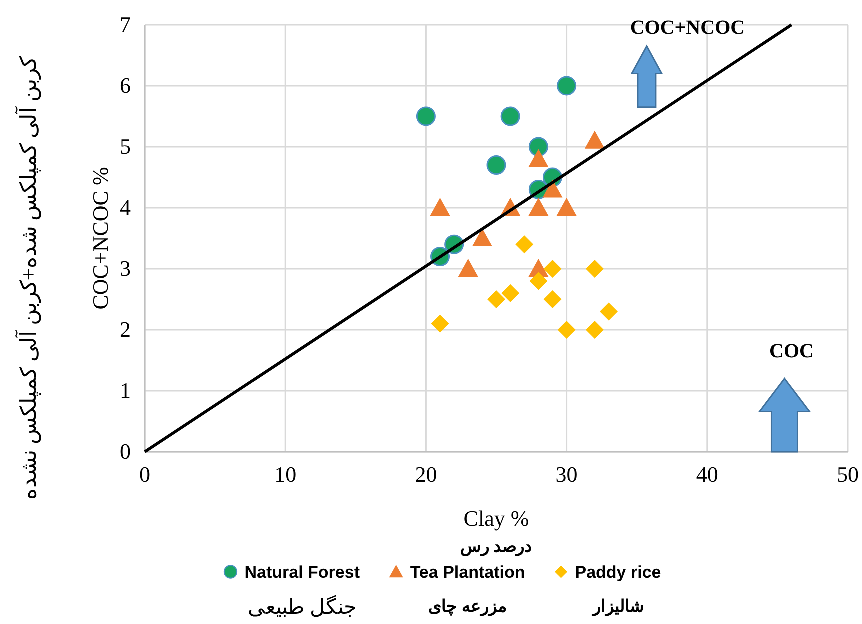 This screenshot has height=624, width=862. What do you see at coordinates (497, 518) in the screenshot?
I see `x-axis-title: Clay %` at bounding box center [497, 518].